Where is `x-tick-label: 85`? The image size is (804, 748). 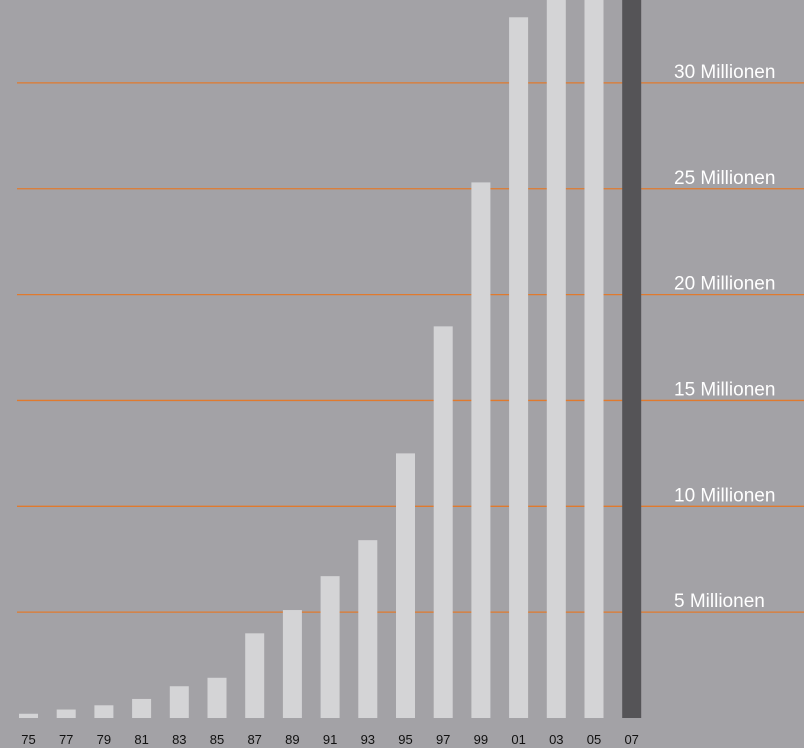
x-tick-label: 85 is located at coordinates (217, 739).